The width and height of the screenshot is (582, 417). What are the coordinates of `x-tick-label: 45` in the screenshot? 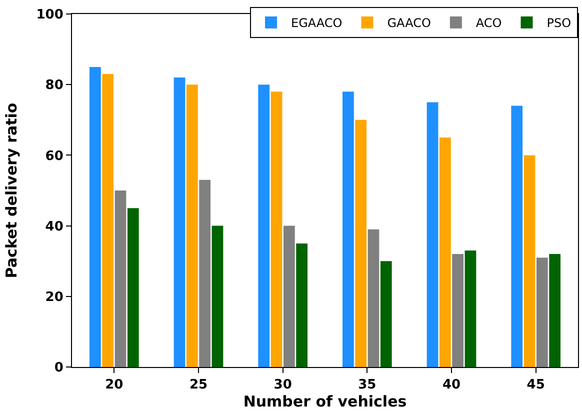 It's located at (535, 385).